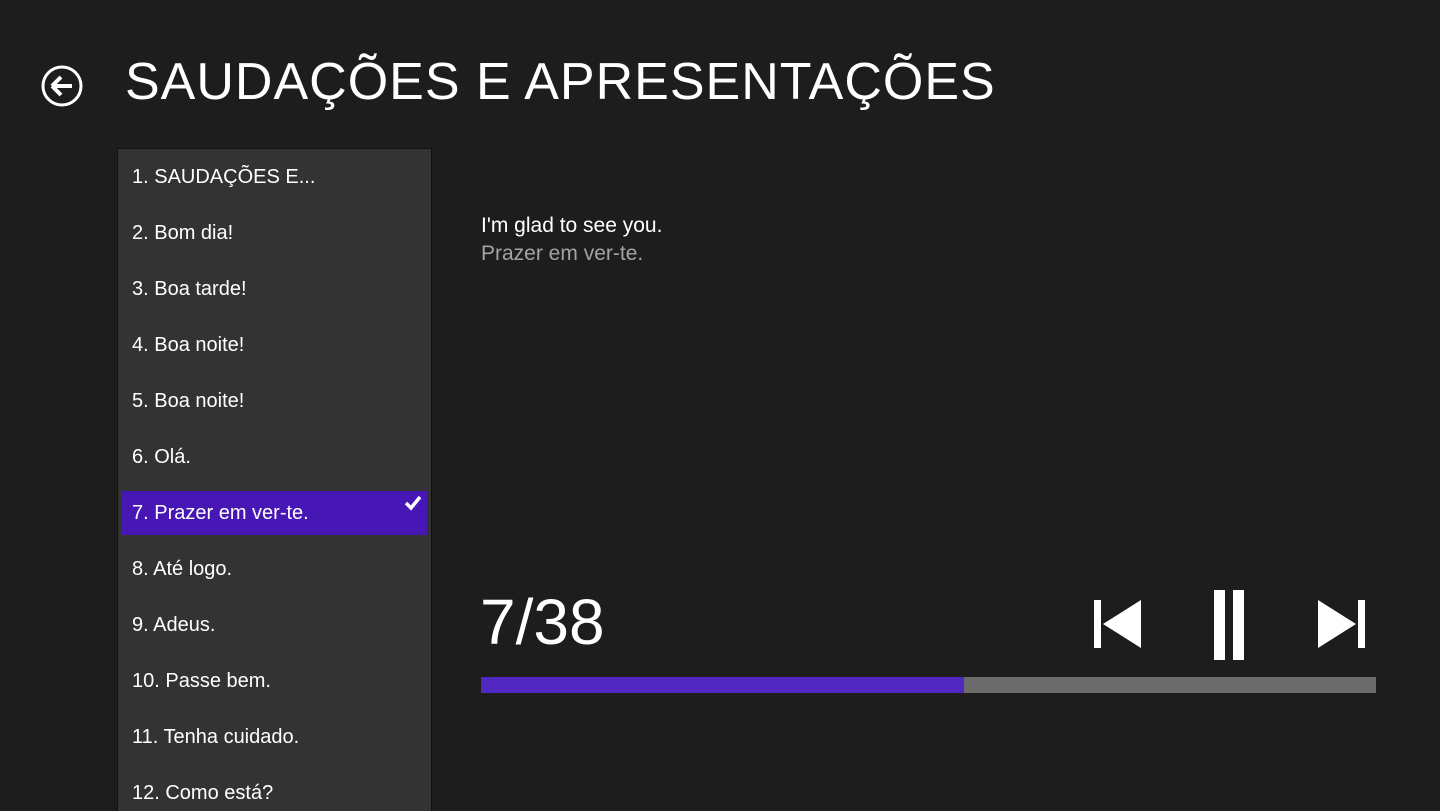 This screenshot has width=1440, height=811. What do you see at coordinates (1341, 624) in the screenshot?
I see `next-button` at bounding box center [1341, 624].